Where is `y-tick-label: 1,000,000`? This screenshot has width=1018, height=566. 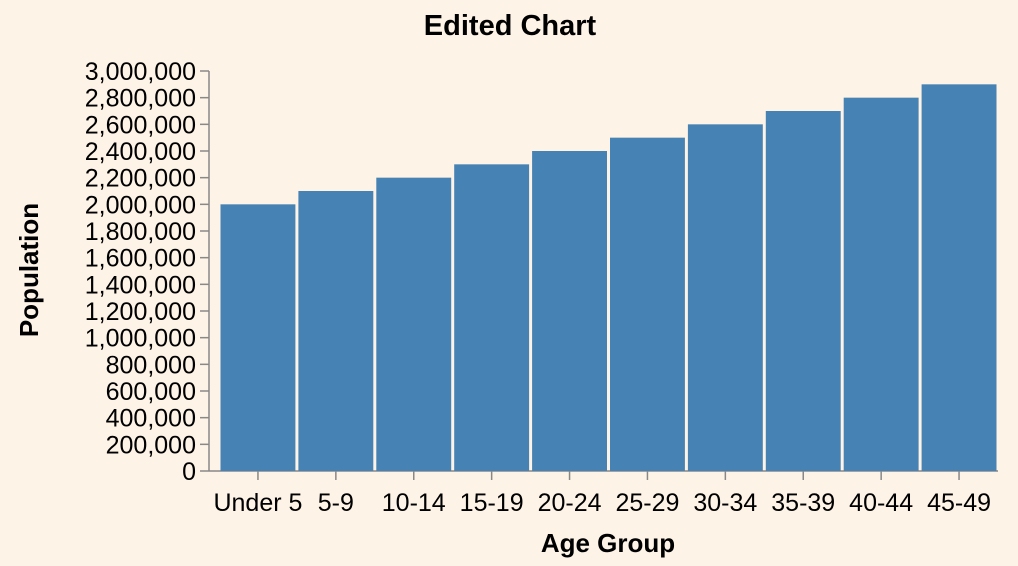
y-tick-label: 1,000,000 is located at coordinates (140, 339).